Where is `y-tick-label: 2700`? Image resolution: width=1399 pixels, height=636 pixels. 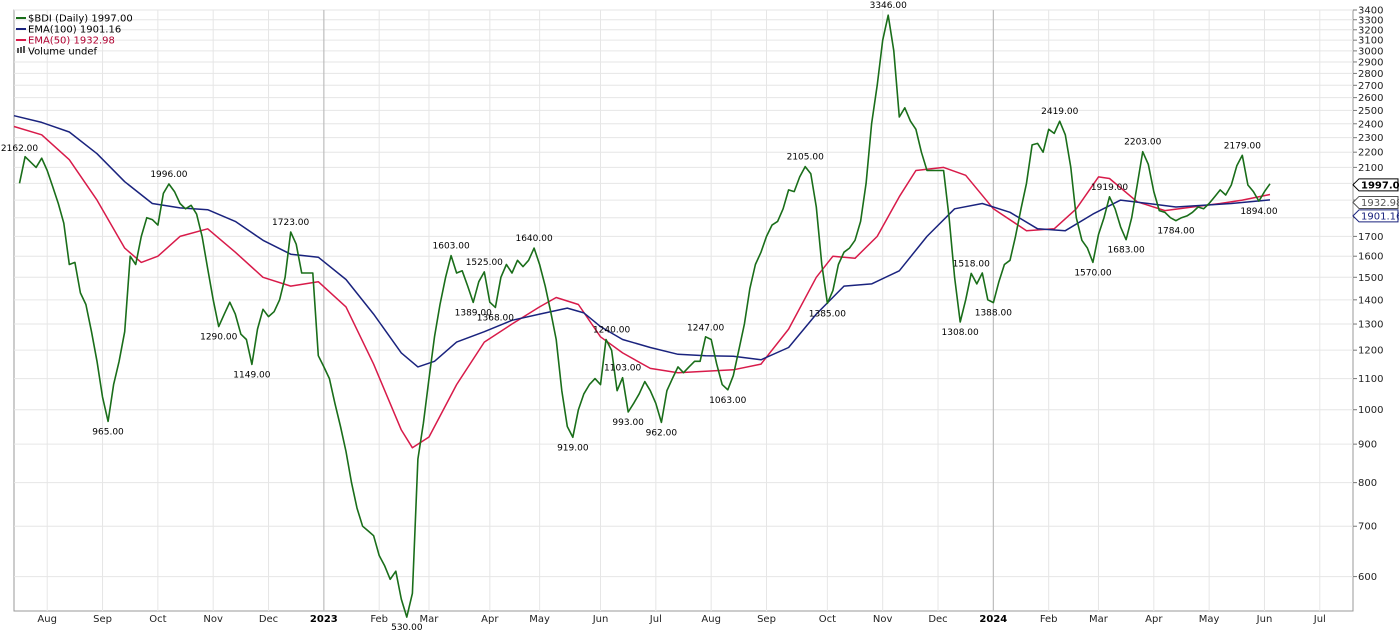
y-tick-label: 2700 is located at coordinates (1370, 86).